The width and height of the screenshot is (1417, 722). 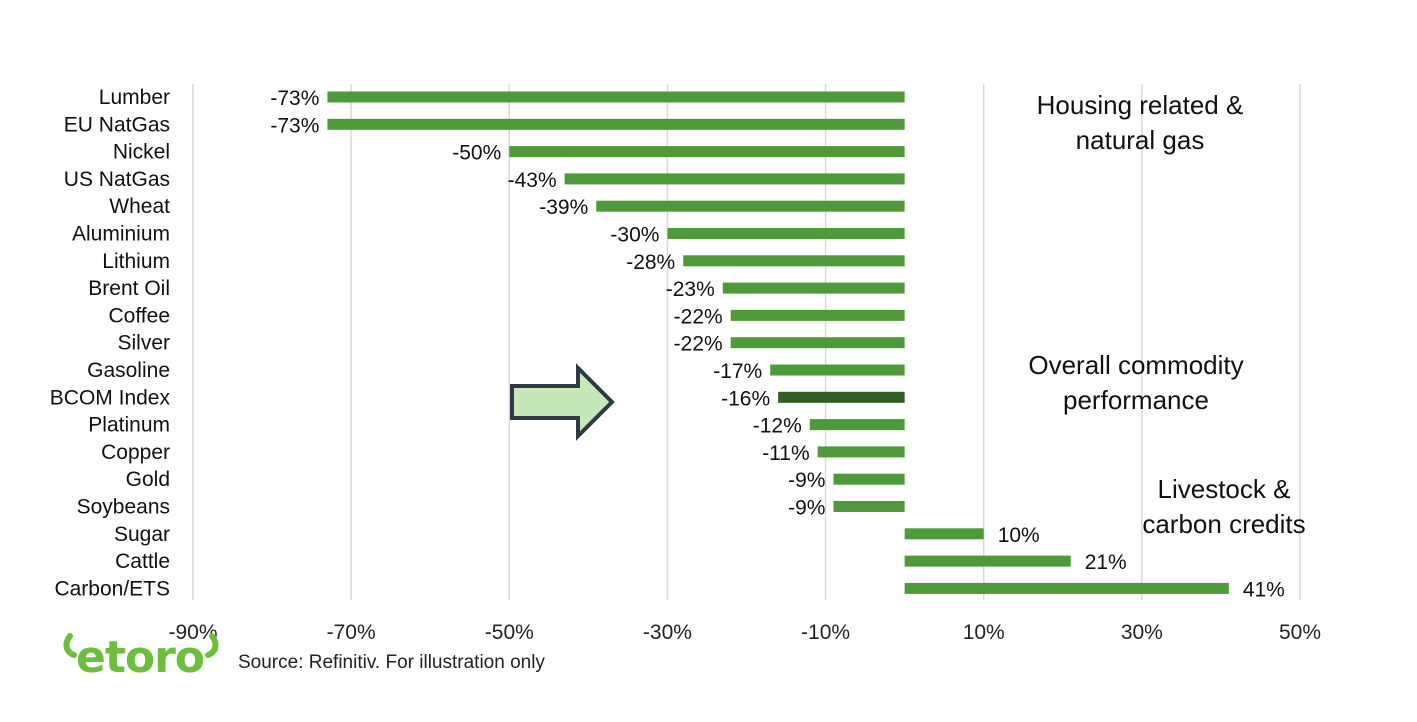 What do you see at coordinates (121, 234) in the screenshot?
I see `category-label: Aluminium` at bounding box center [121, 234].